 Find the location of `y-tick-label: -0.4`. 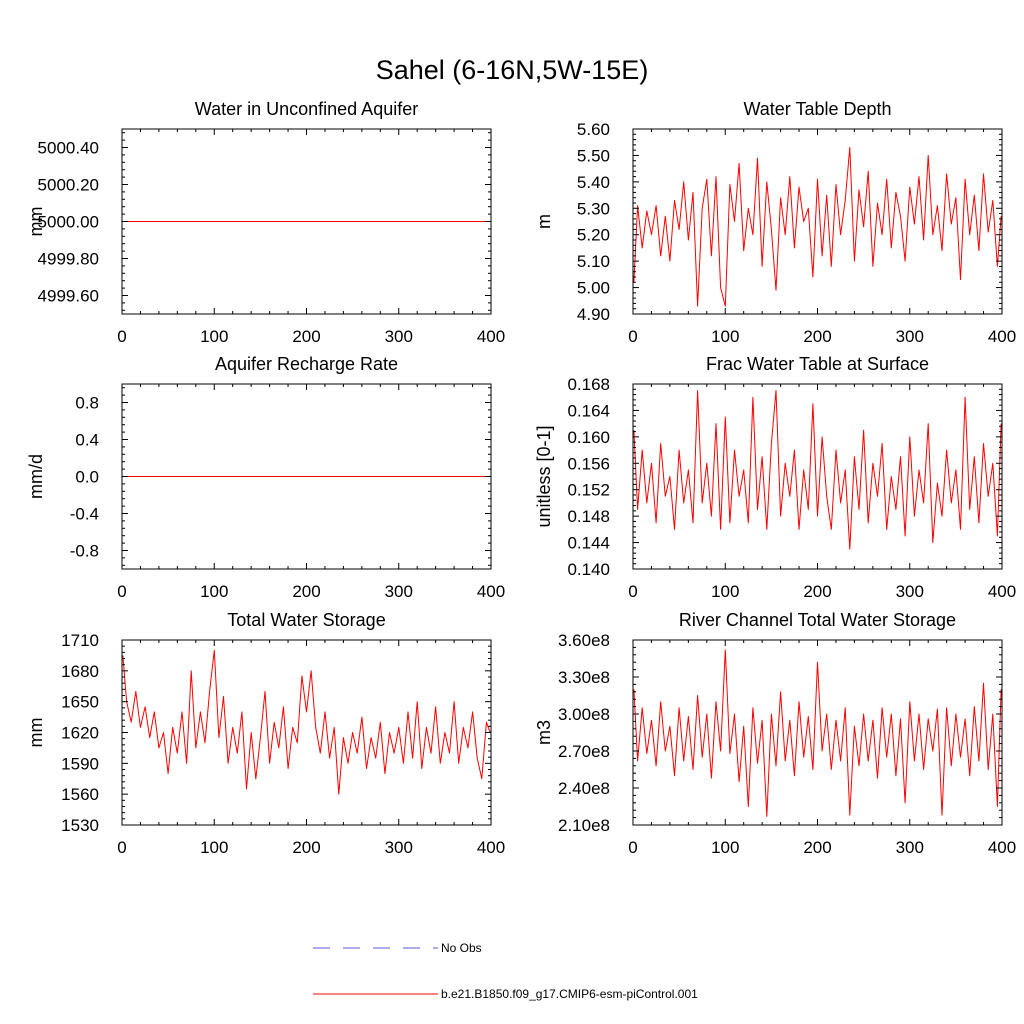

y-tick-label: -0.4 is located at coordinates (84, 514).